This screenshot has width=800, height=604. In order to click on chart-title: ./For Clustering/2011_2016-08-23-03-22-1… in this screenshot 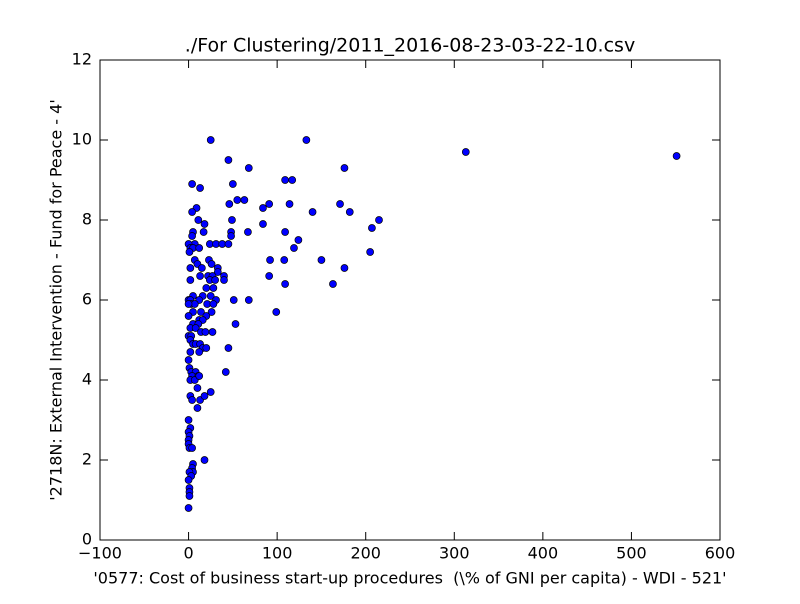, I will do `click(410, 46)`.